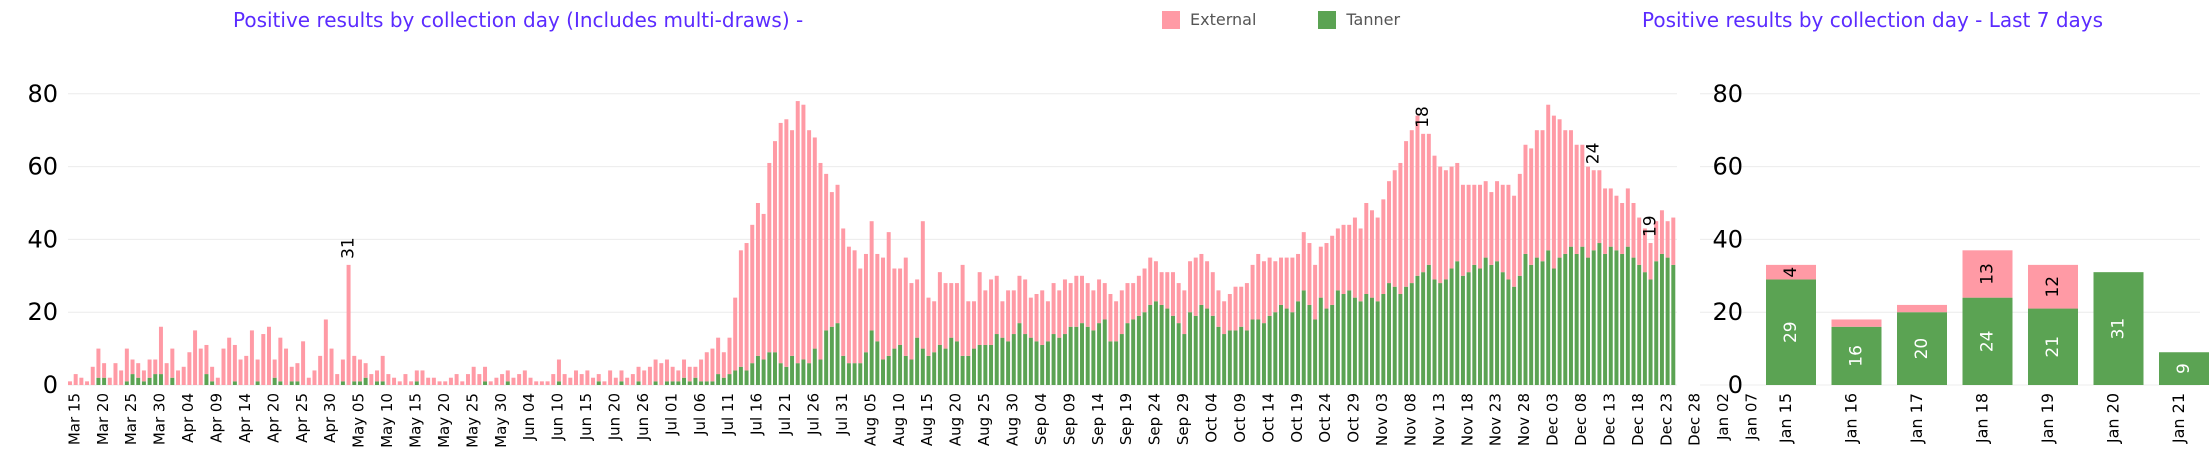 The height and width of the screenshot is (474, 2212). I want to click on main-x-tick-label: Dec 08, so click(1581, 419).